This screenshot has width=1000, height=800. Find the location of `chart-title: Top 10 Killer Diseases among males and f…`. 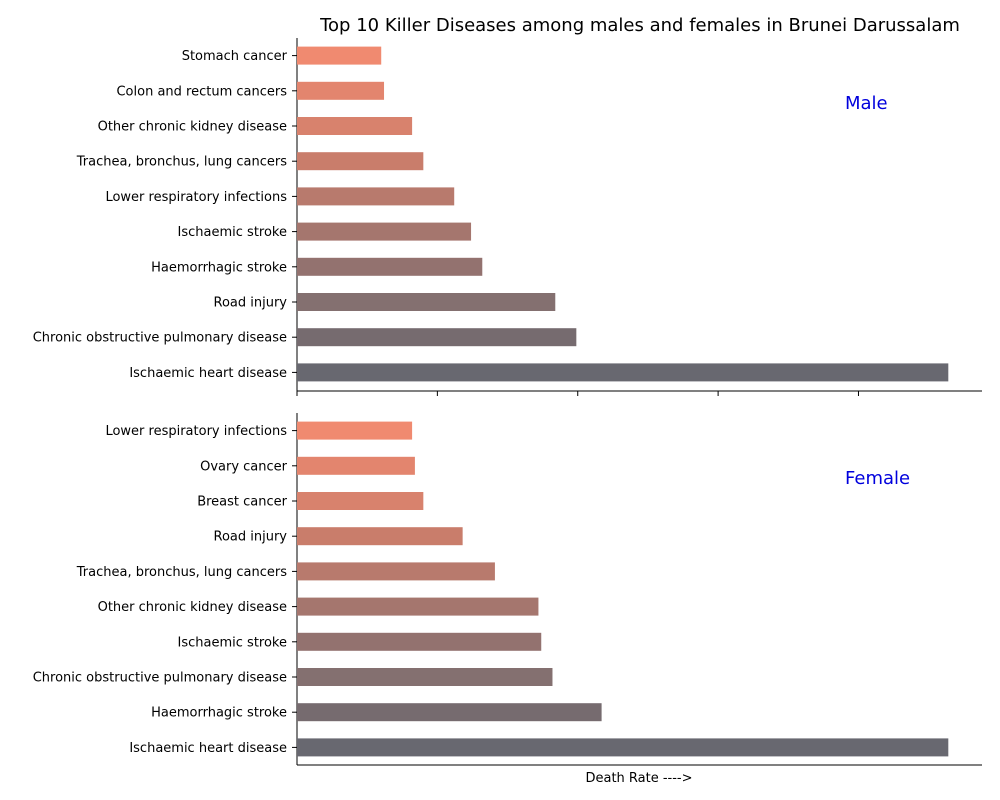

chart-title: Top 10 Killer Diseases among males and f… is located at coordinates (639, 25).